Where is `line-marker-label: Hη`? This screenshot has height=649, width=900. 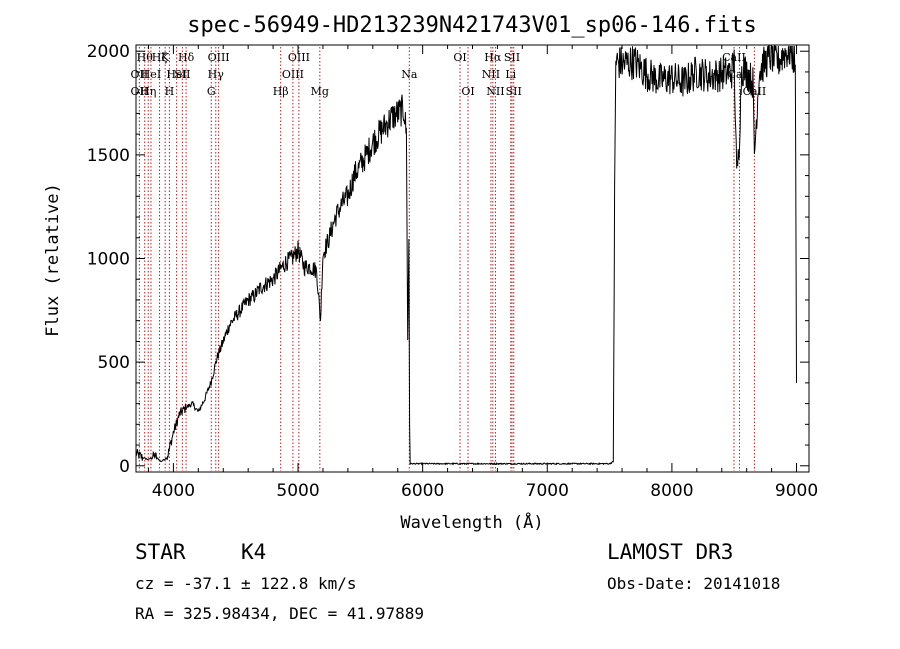 line-marker-label: Hη is located at coordinates (148, 91).